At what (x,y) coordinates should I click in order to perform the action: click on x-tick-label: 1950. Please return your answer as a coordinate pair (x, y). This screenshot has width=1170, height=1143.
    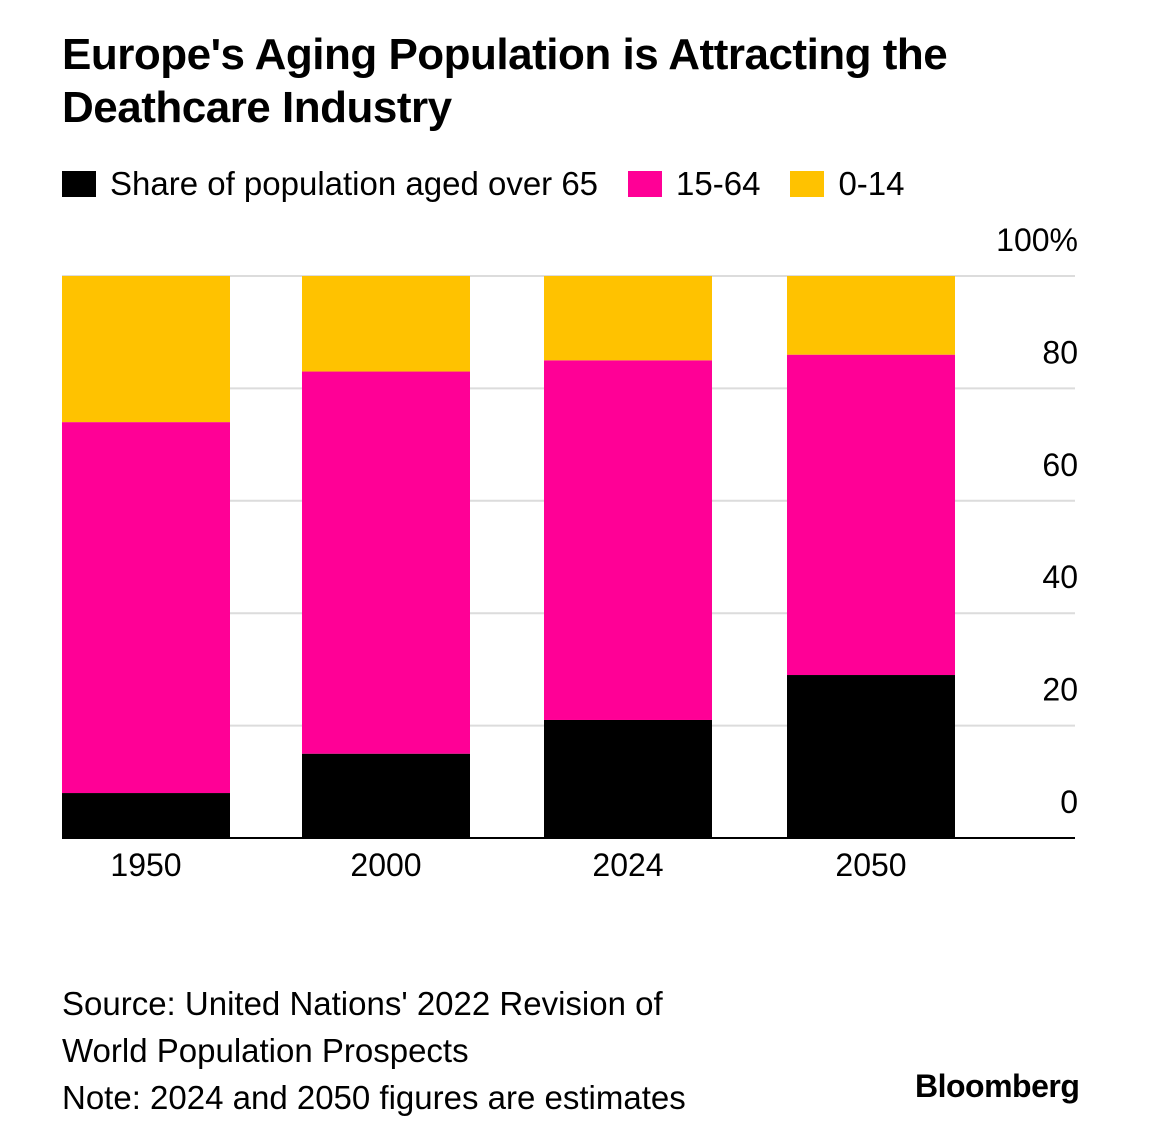
    Looking at the image, I should click on (145, 865).